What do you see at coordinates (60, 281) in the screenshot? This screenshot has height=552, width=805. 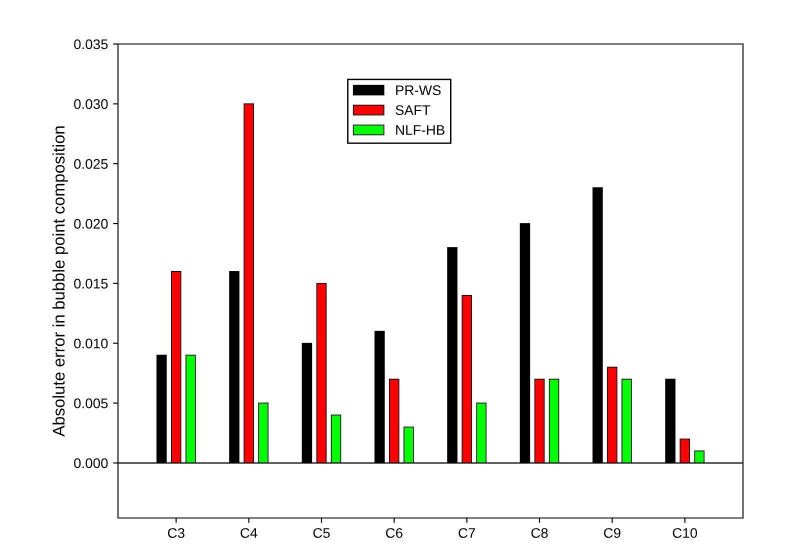 I see `y-axis-title: Absolute error in bubble point composition` at bounding box center [60, 281].